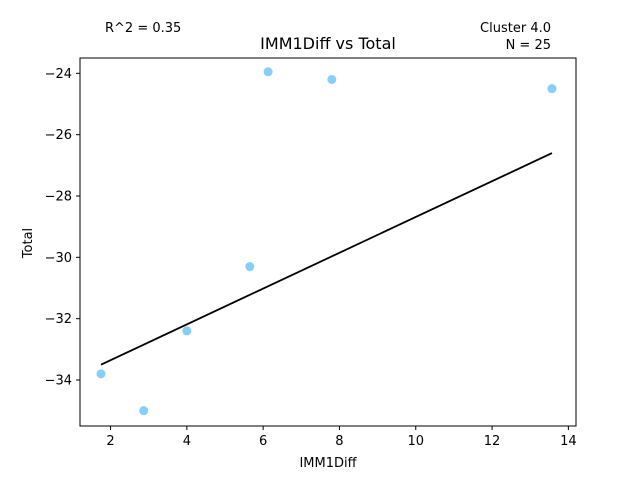 The image size is (640, 480). What do you see at coordinates (415, 441) in the screenshot?
I see `x-tick-label: 10` at bounding box center [415, 441].